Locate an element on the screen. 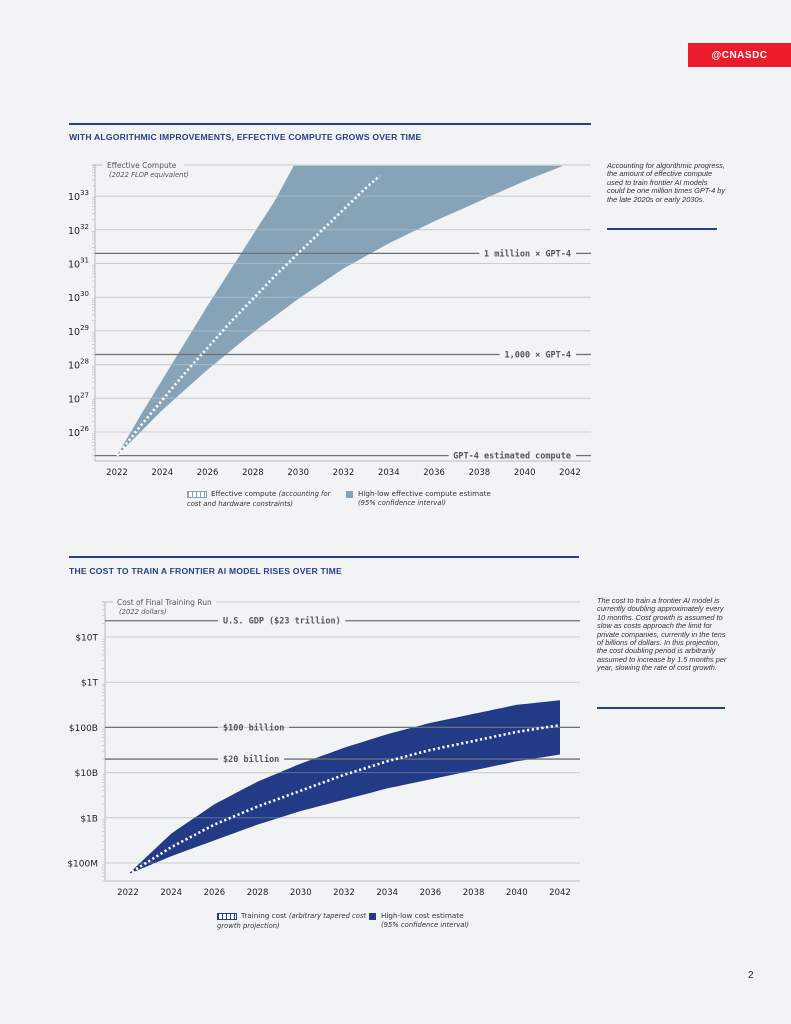 The height and width of the screenshot is (1024, 791). y-axis-subtitle: (2022 dollars) is located at coordinates (143, 612).